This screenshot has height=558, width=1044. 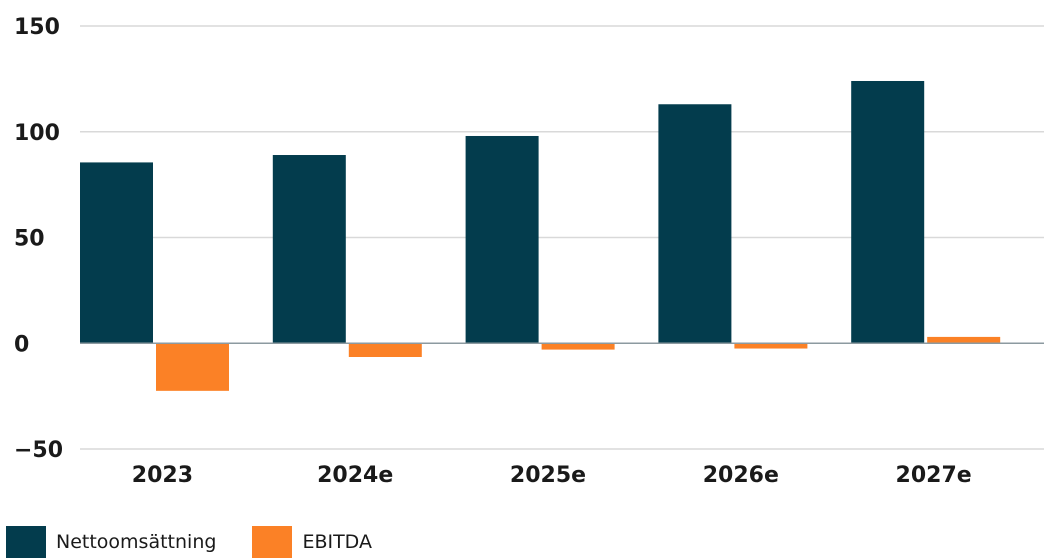 I want to click on legend-item-ebitda: EBITDA, so click(x=312, y=542).